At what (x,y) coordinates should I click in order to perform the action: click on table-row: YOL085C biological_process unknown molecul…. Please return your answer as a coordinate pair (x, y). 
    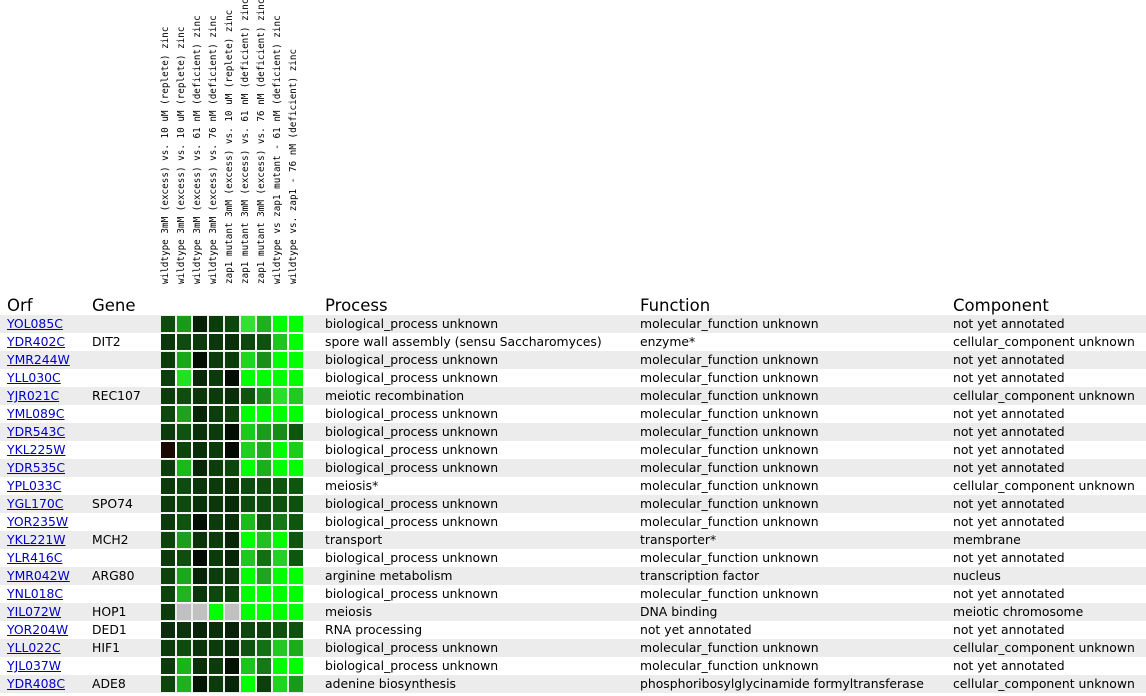
    Looking at the image, I should click on (573, 324).